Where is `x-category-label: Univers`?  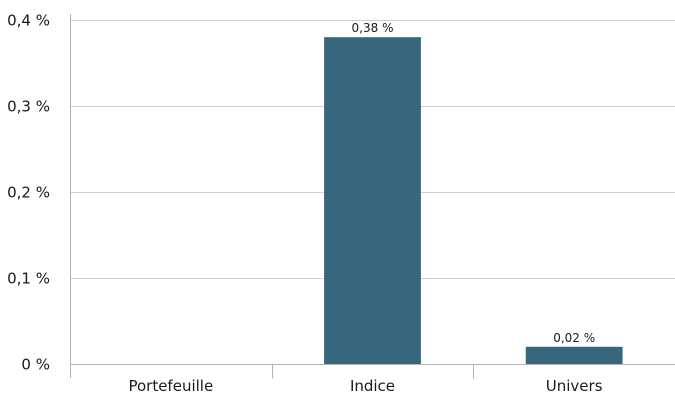
x-category-label: Univers is located at coordinates (574, 385).